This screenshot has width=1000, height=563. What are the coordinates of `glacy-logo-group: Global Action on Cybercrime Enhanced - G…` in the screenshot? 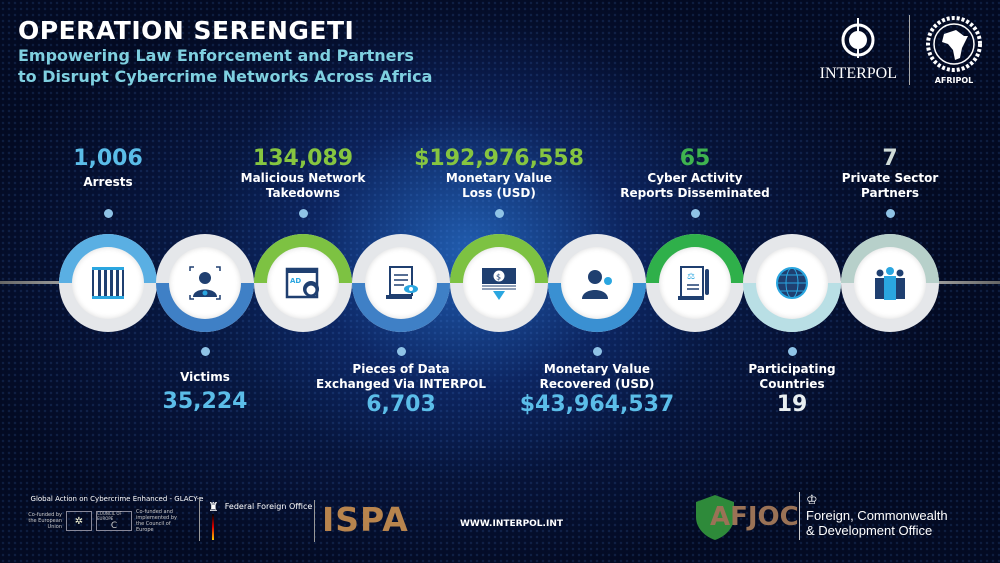 It's located at (116, 514).